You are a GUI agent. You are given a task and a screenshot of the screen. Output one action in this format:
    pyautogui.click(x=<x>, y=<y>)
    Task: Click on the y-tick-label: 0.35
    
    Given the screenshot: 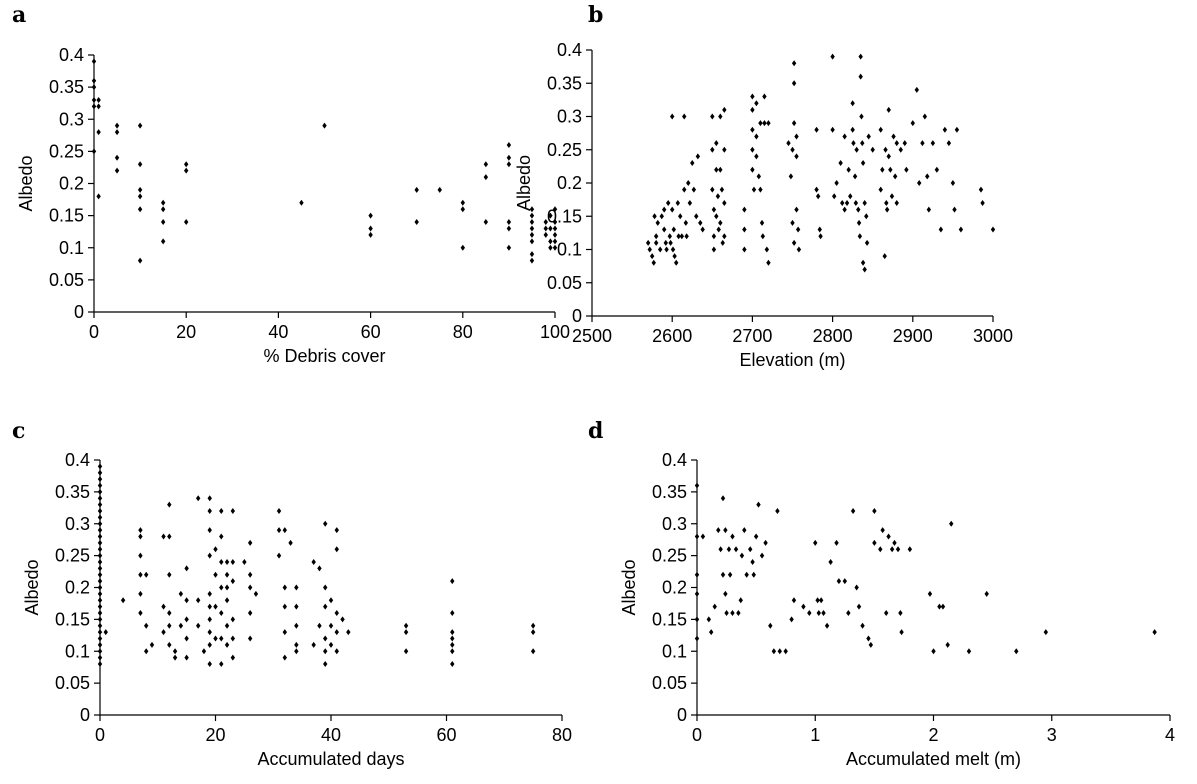 What is the action you would take?
    pyautogui.click(x=66, y=87)
    